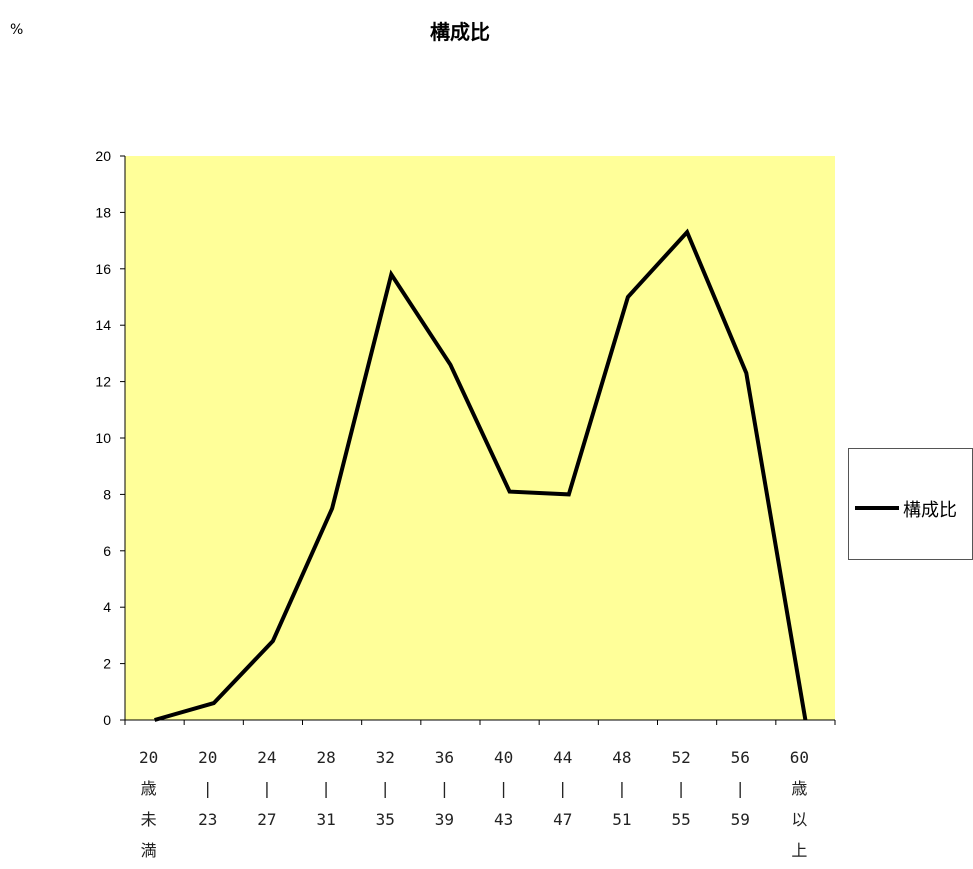 This screenshot has height=869, width=973. Describe the element at coordinates (799, 850) in the screenshot. I see `x-tick-label-part: 上` at that location.